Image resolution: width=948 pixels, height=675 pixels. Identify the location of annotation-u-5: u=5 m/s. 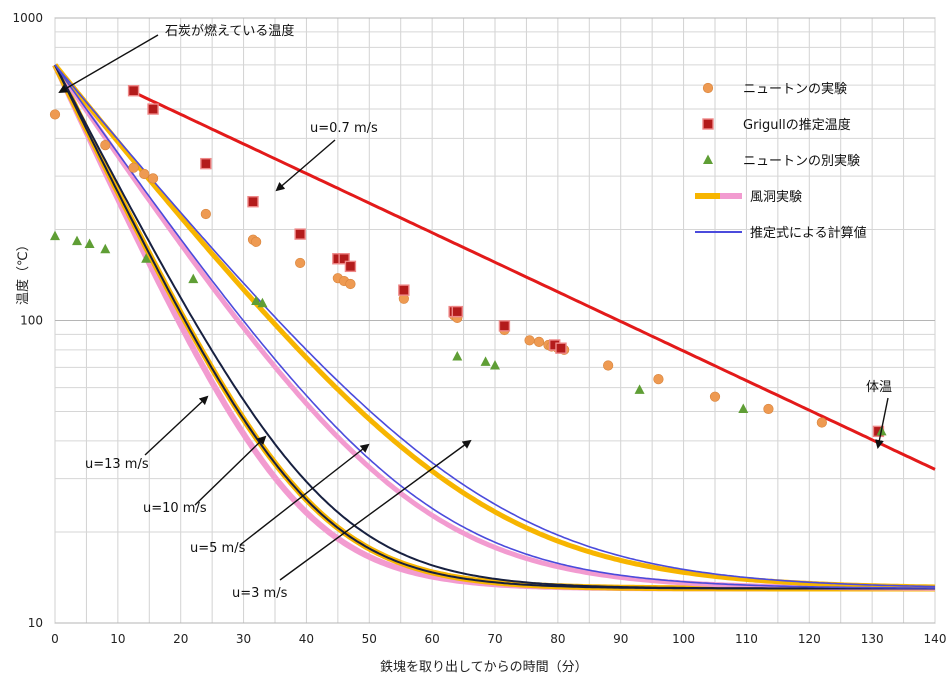
(218, 548).